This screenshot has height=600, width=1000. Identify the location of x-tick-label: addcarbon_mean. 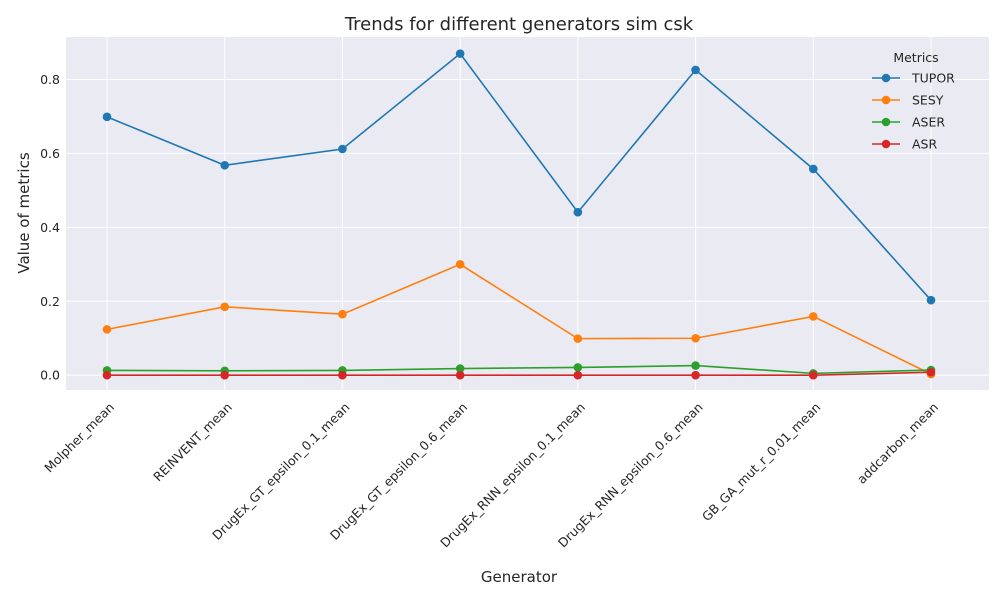
(897, 443).